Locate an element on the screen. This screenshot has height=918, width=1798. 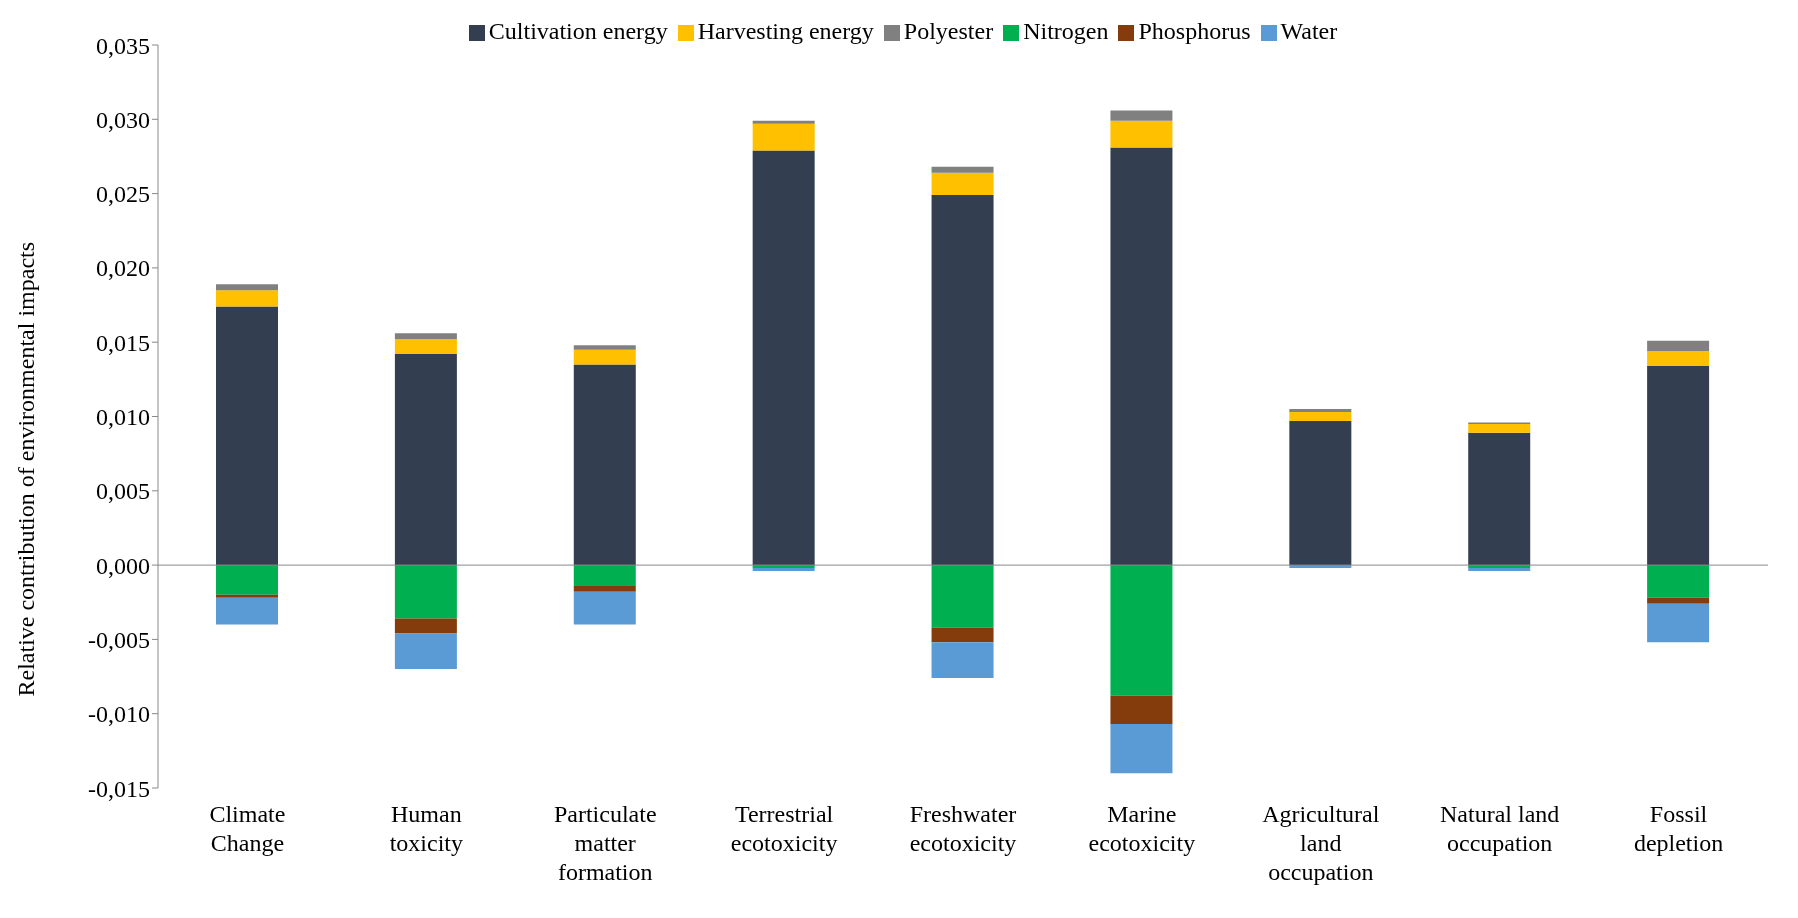
y-tick-label: 0,020 is located at coordinates (123, 268).